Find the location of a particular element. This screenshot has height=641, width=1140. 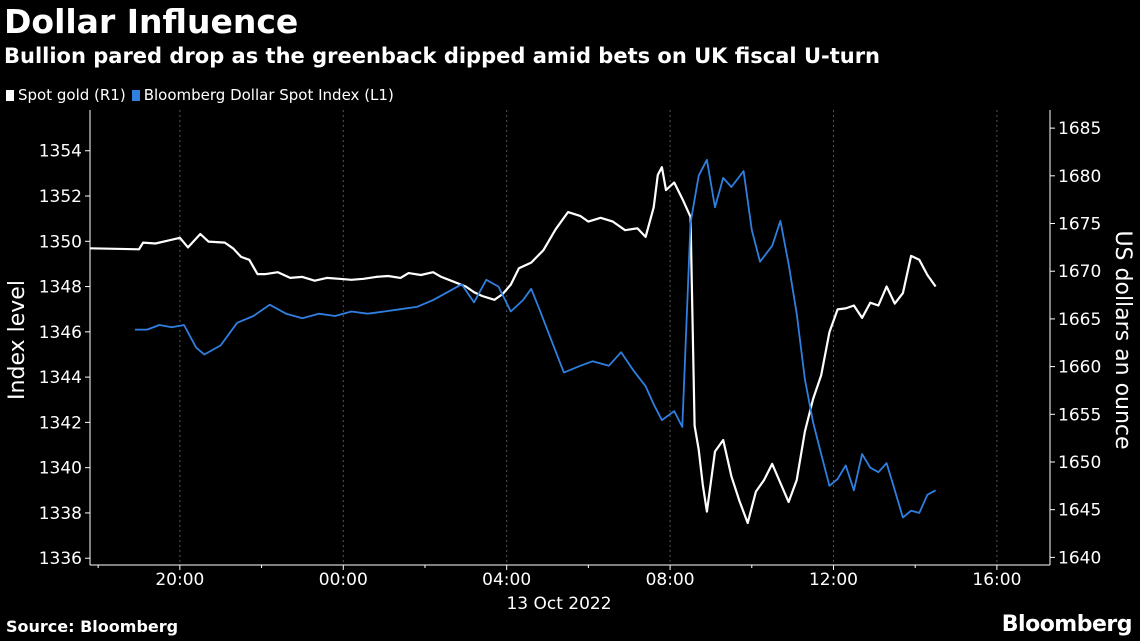

y-right-tick-label: 1645 is located at coordinates (1079, 511).